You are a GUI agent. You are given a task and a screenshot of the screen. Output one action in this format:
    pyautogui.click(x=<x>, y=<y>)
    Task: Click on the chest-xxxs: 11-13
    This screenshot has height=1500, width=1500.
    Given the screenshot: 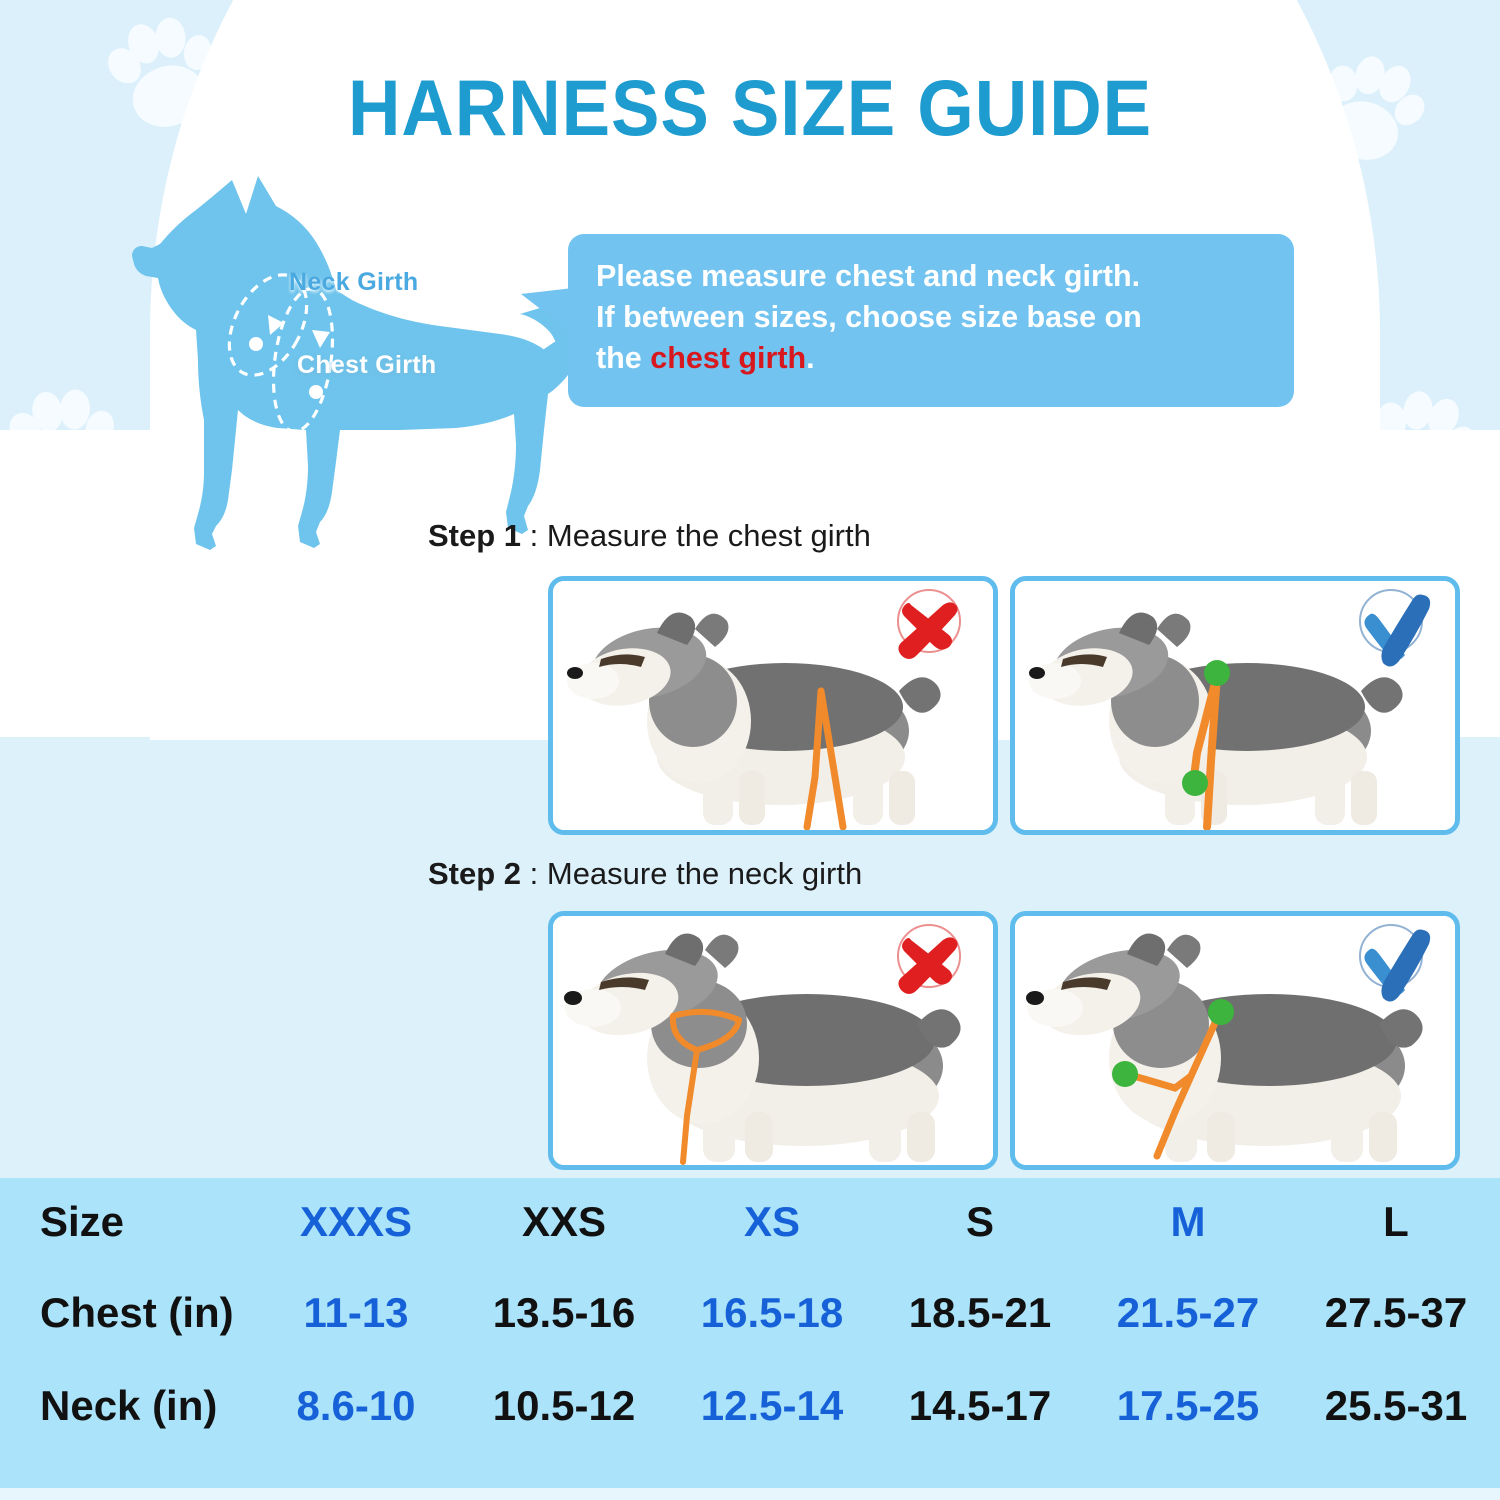 What is the action you would take?
    pyautogui.click(x=356, y=1312)
    